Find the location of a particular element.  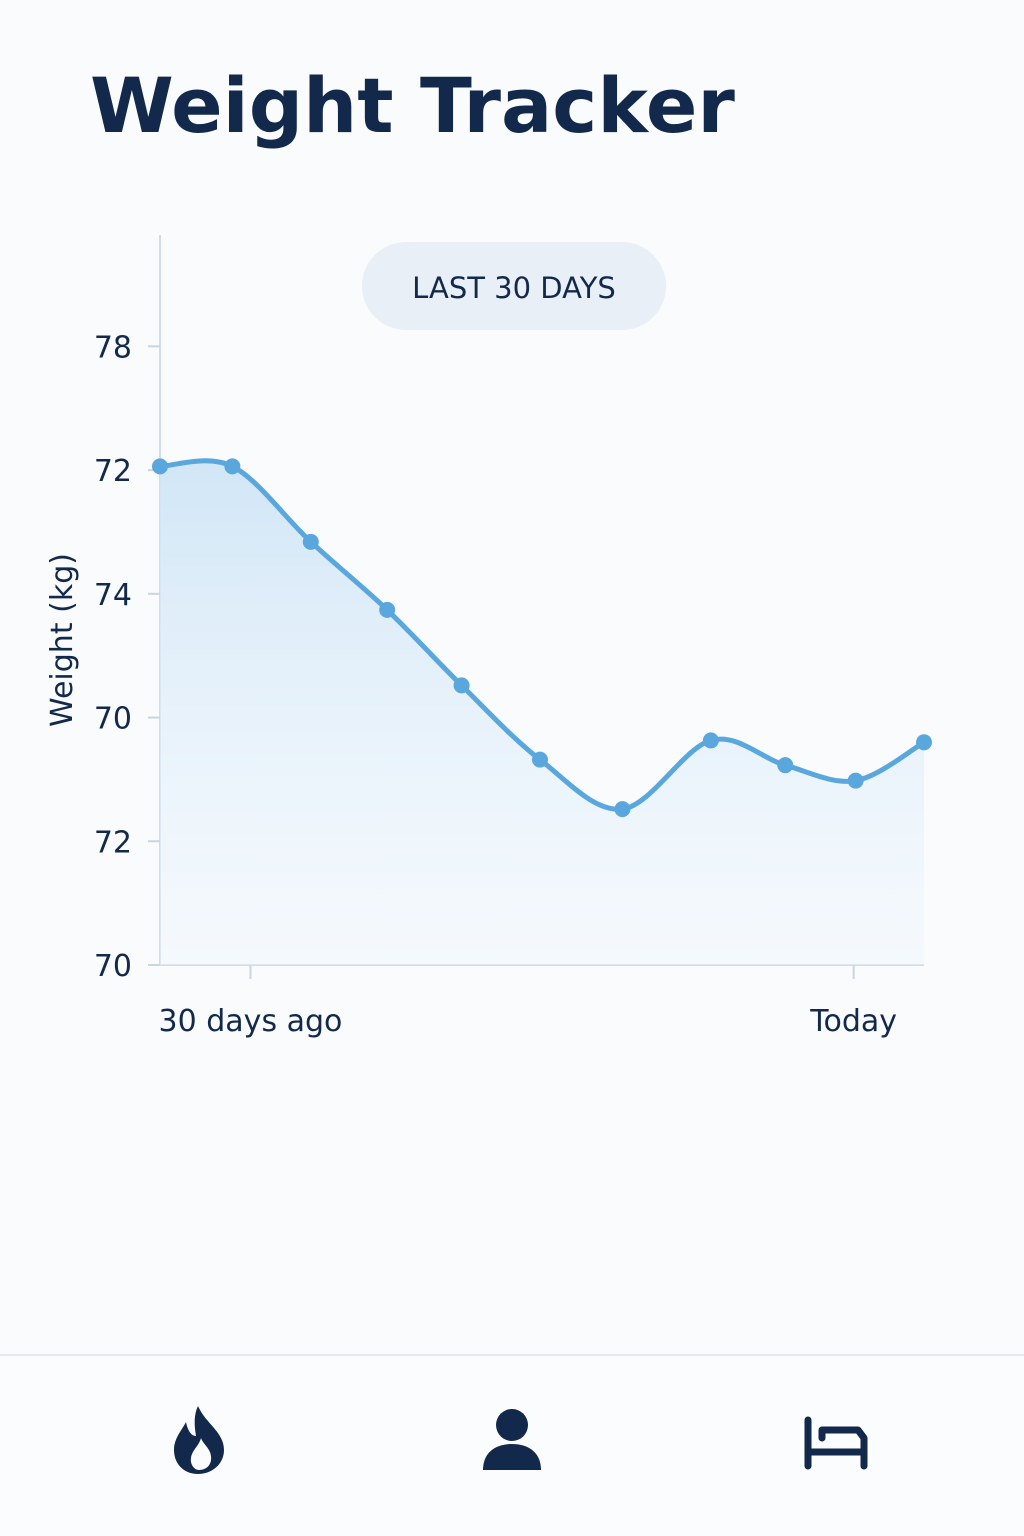

x-tick-label: Today is located at coordinates (853, 1021).